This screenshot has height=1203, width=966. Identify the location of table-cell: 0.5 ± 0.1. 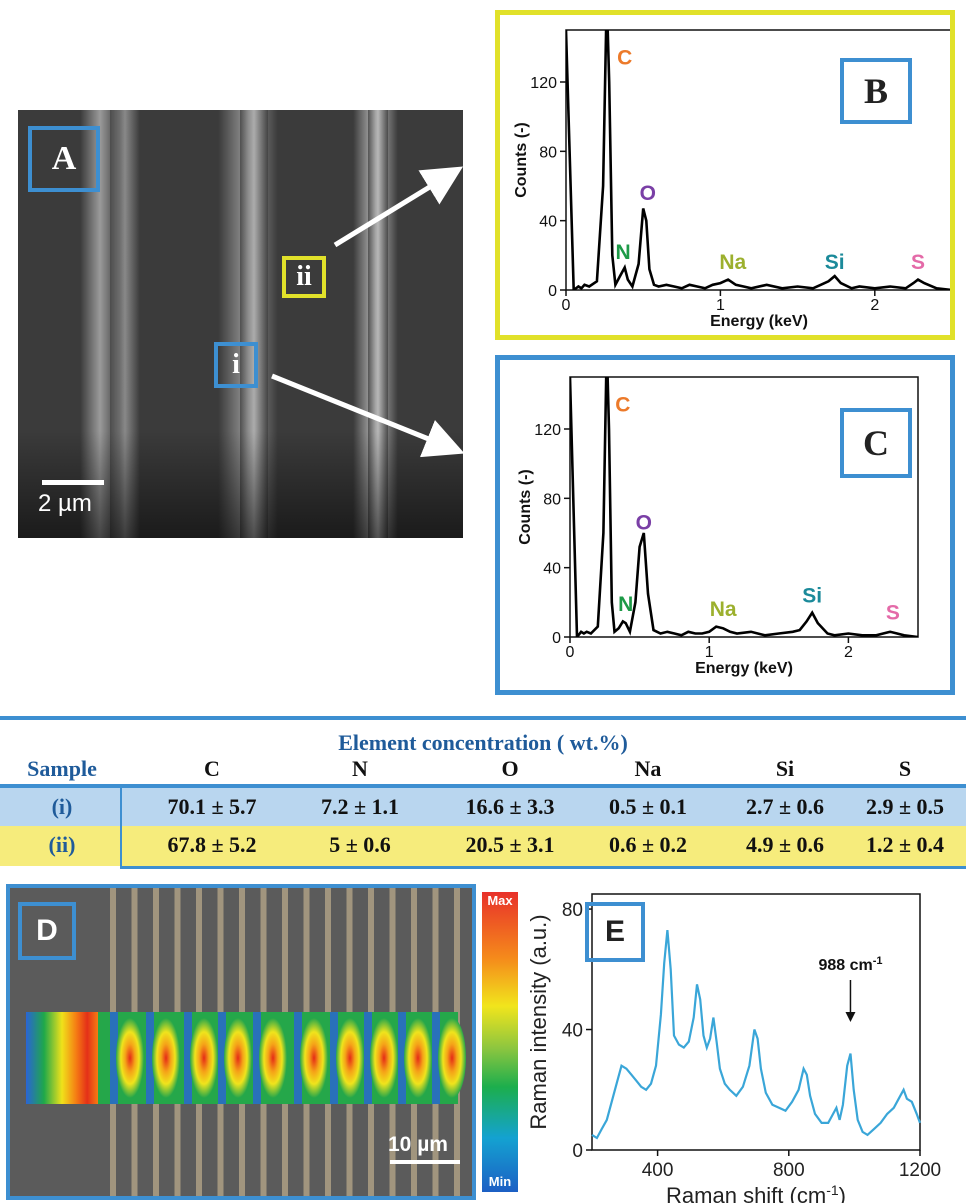
(648, 806).